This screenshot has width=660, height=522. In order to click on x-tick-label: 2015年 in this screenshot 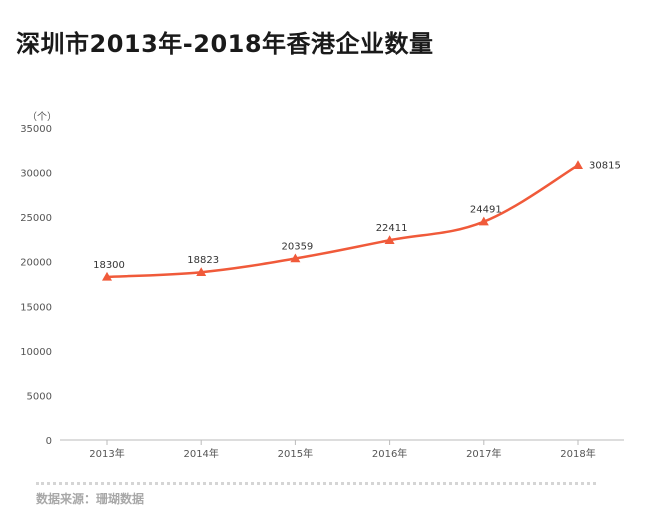, I will do `click(295, 453)`.